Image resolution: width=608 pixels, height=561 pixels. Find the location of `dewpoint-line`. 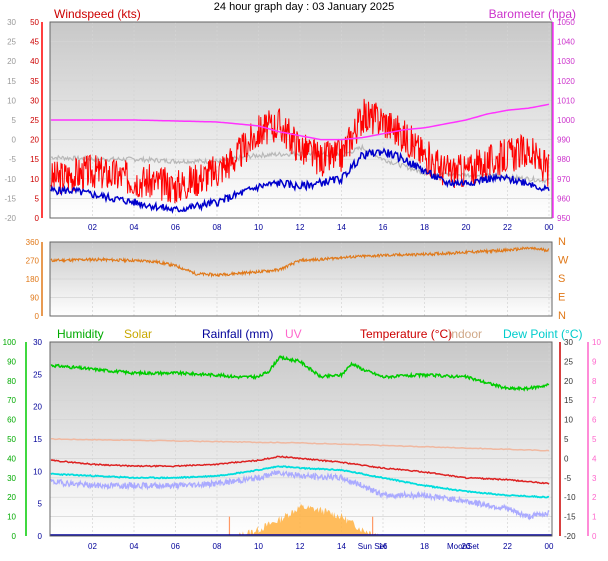

dewpoint-line is located at coordinates (300, 482).